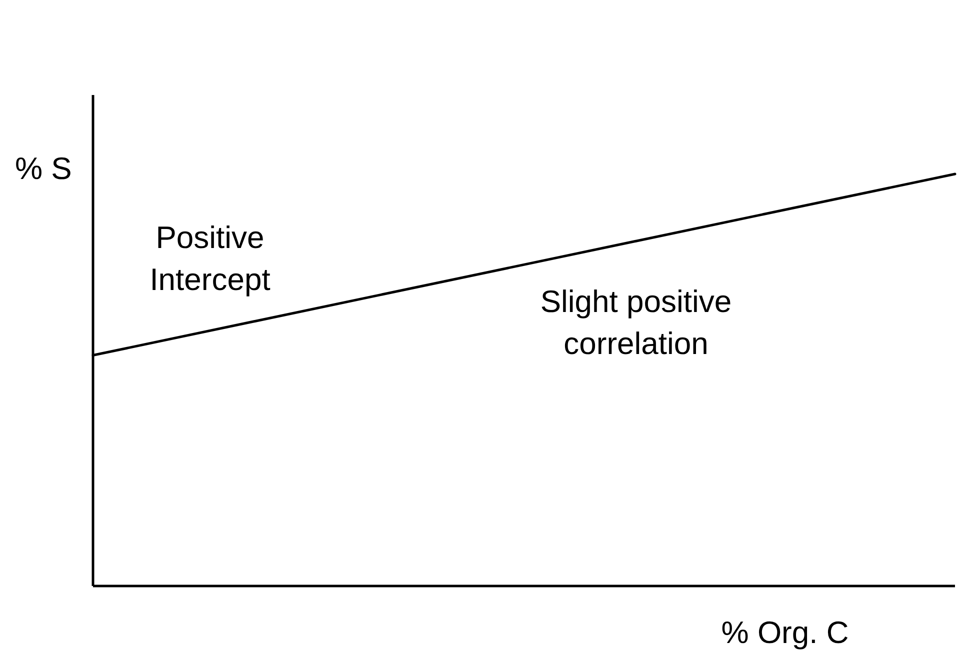  I want to click on y-axis-title: % S, so click(43, 168).